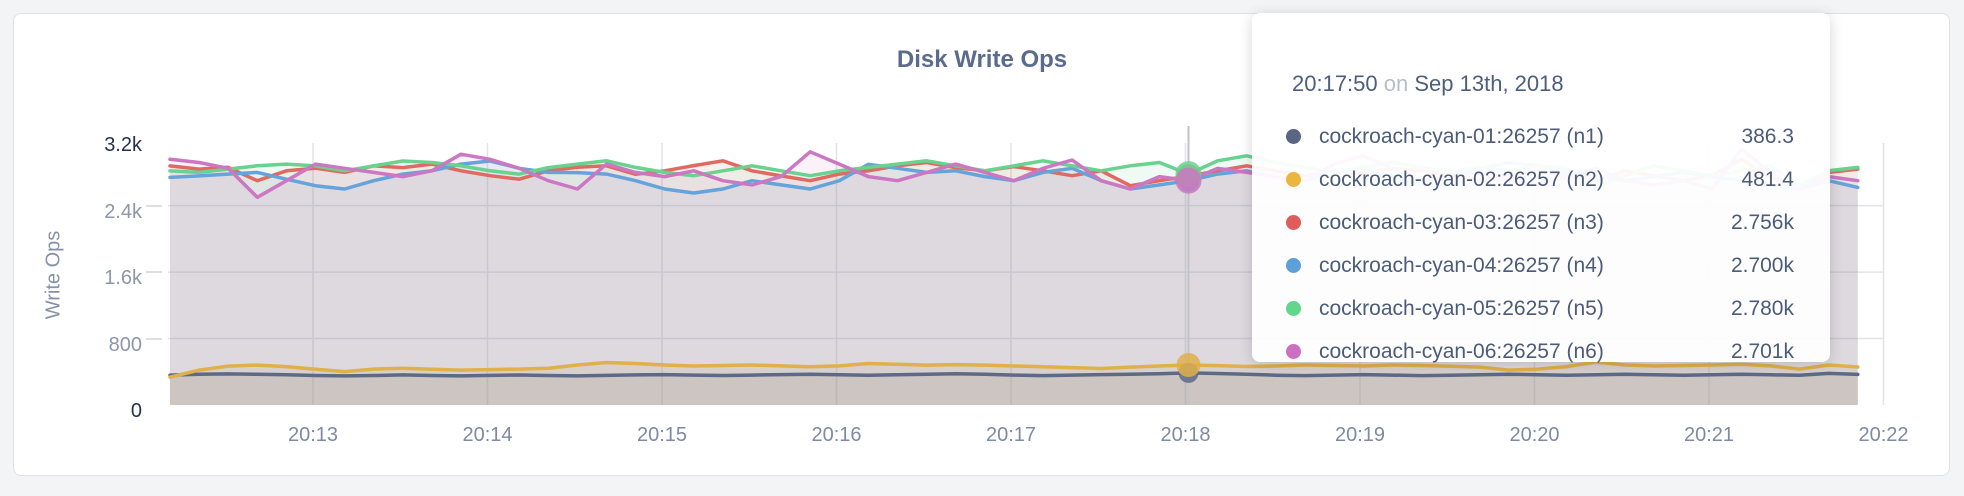 The image size is (1964, 496). Describe the element at coordinates (1461, 222) in the screenshot. I see `series-label: cockroach-cyan-03:26257 (n3)` at that location.